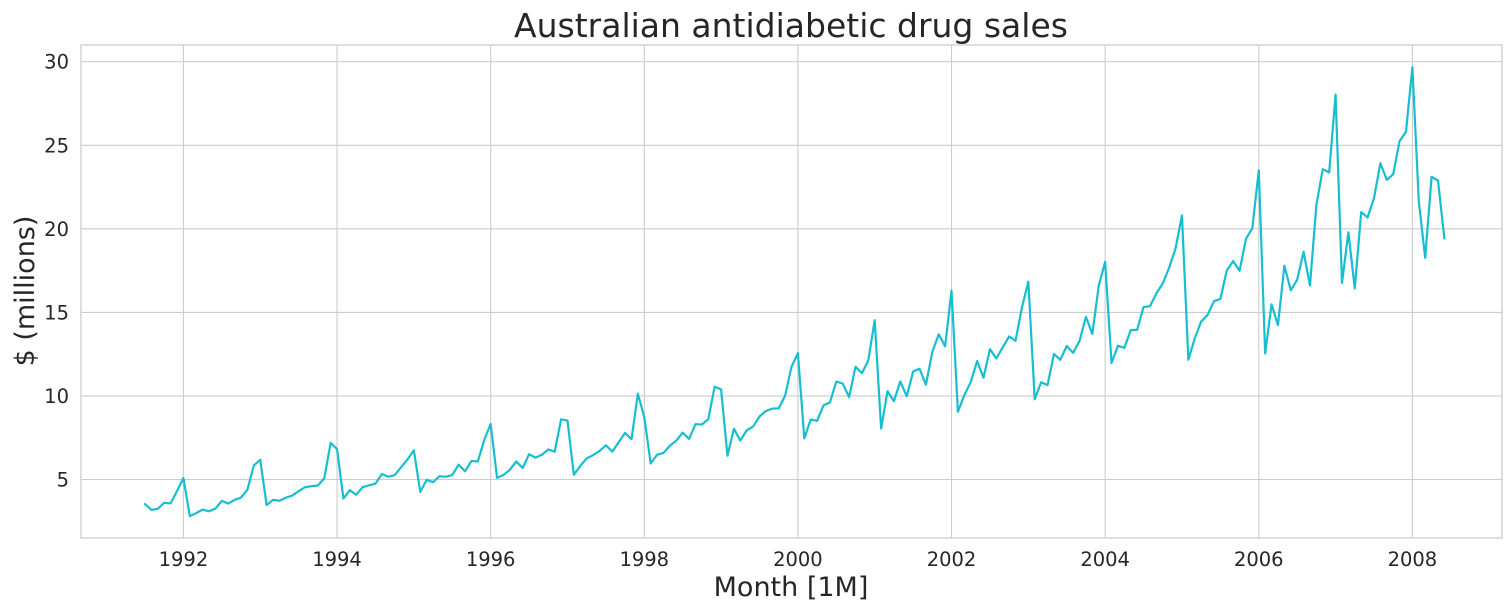 The image size is (1511, 611). What do you see at coordinates (791, 587) in the screenshot?
I see `x-axis-label: Month [1M]` at bounding box center [791, 587].